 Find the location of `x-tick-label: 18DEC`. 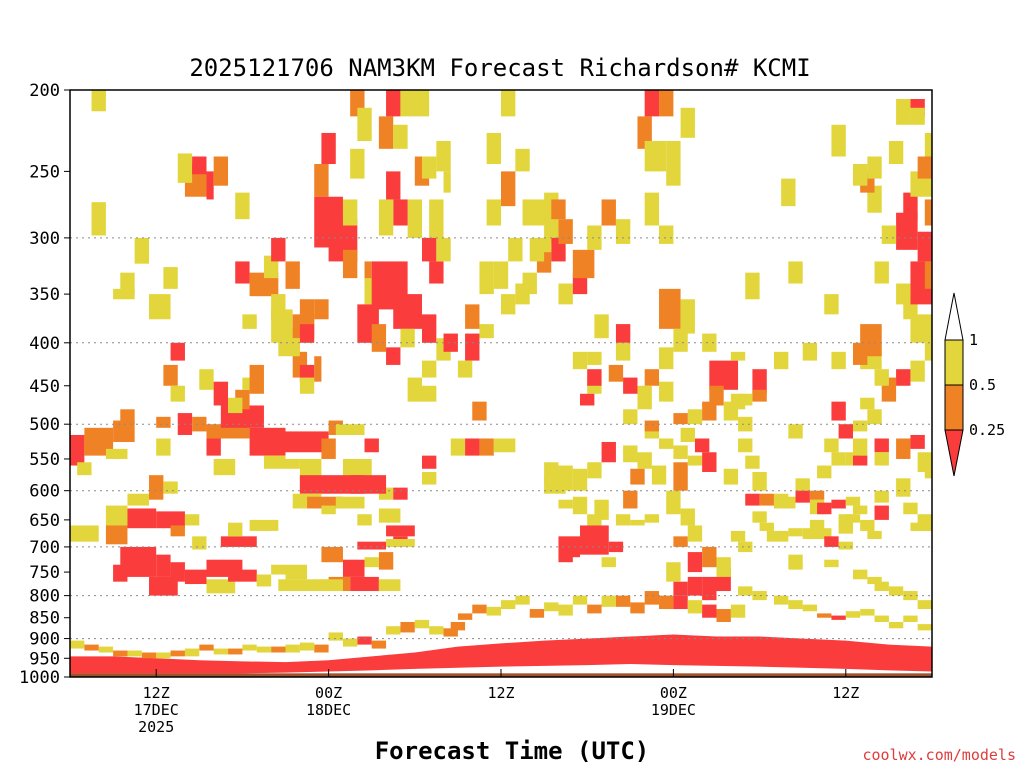

x-tick-label: 18DEC is located at coordinates (328, 710).